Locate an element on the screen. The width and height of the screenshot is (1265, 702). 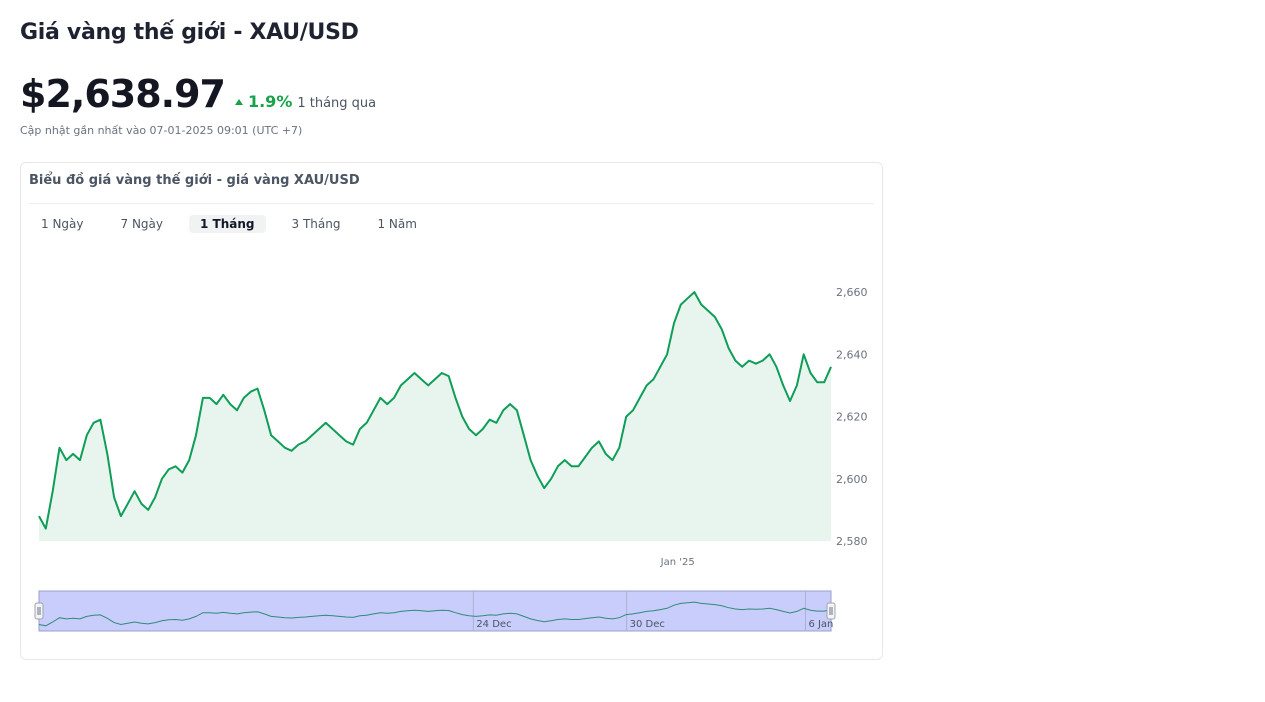
y-tick-label: 2,640 is located at coordinates (852, 354).